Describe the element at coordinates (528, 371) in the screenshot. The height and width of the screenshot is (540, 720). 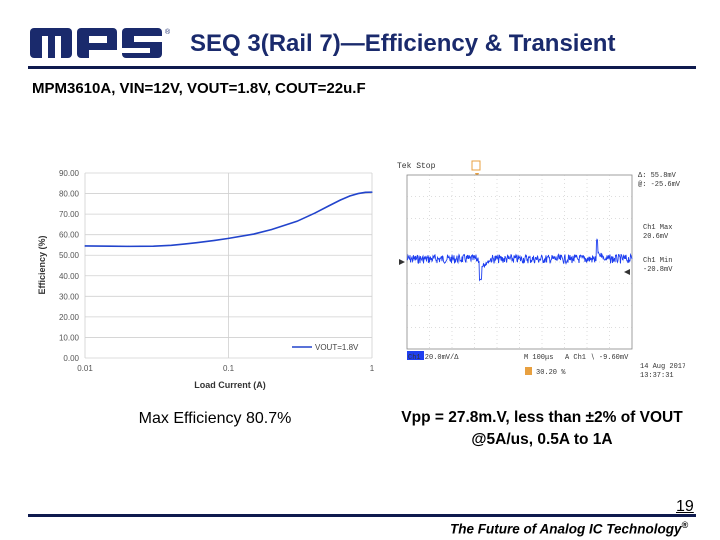
I see `marker-info-icon` at that location.